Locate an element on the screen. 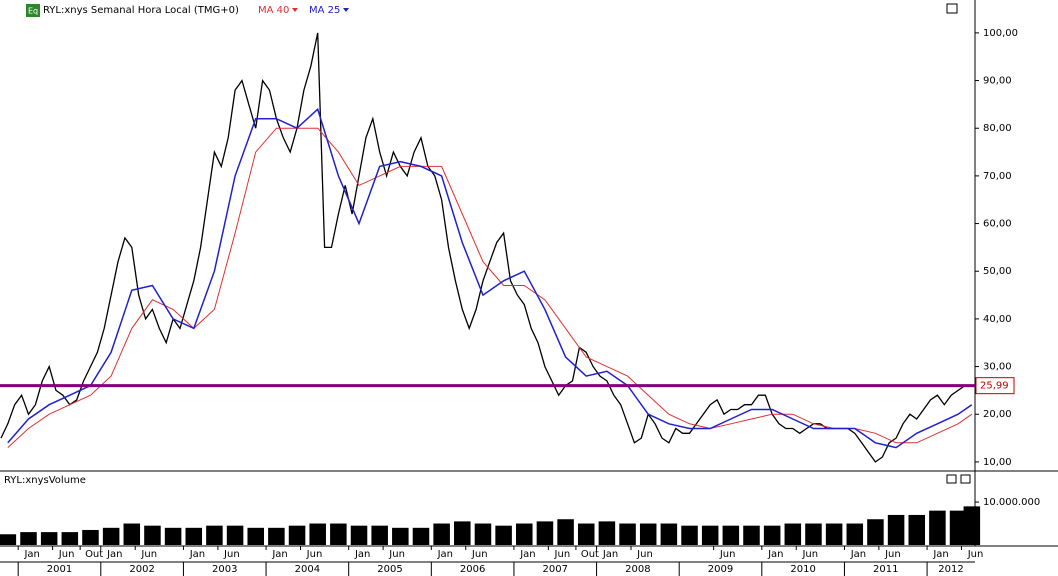  year-label: 2010 is located at coordinates (802, 569).